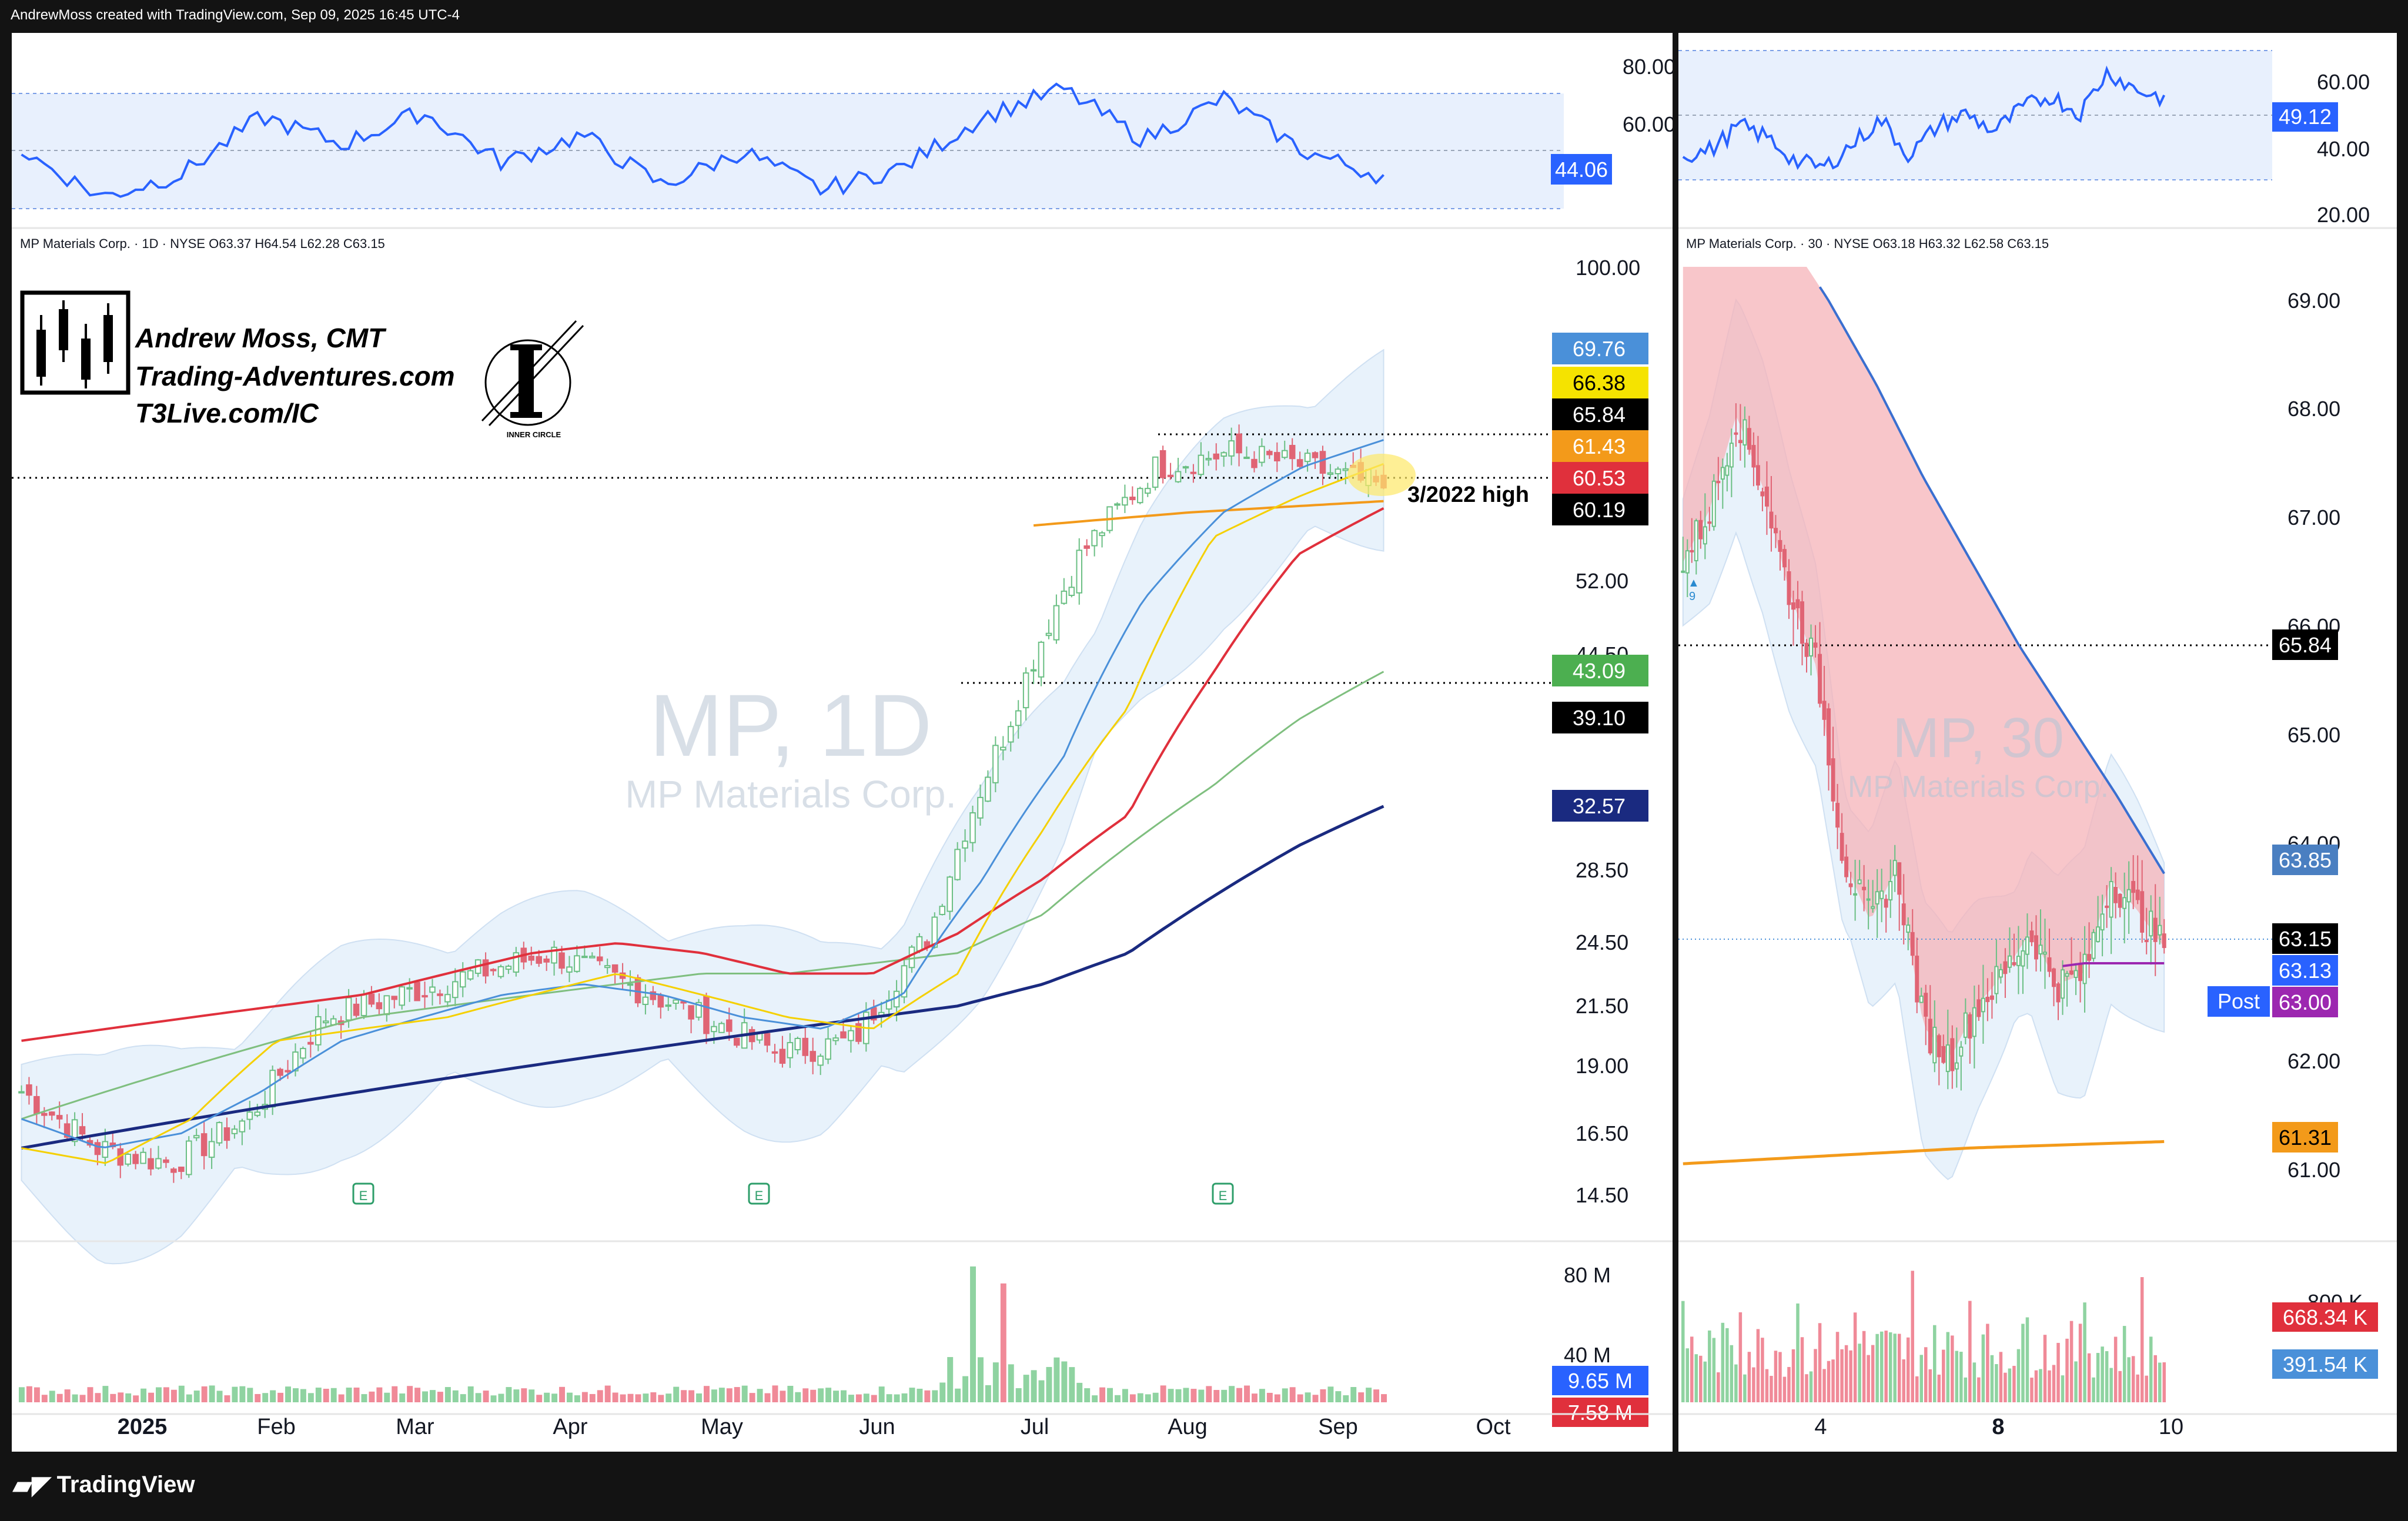 The height and width of the screenshot is (1521, 2408). I want to click on rsi-line-30m, so click(1924, 117).